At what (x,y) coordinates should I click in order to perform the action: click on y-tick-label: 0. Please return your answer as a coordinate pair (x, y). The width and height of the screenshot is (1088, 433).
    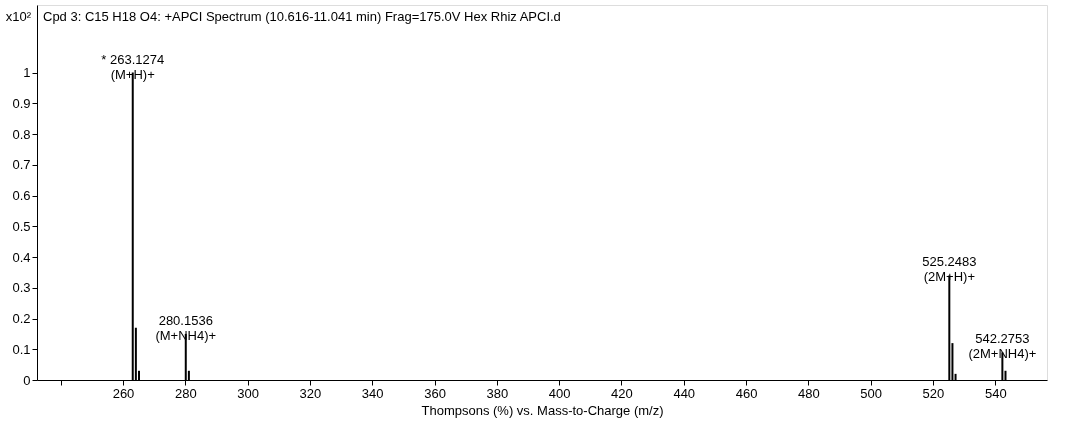
    Looking at the image, I should click on (27, 380).